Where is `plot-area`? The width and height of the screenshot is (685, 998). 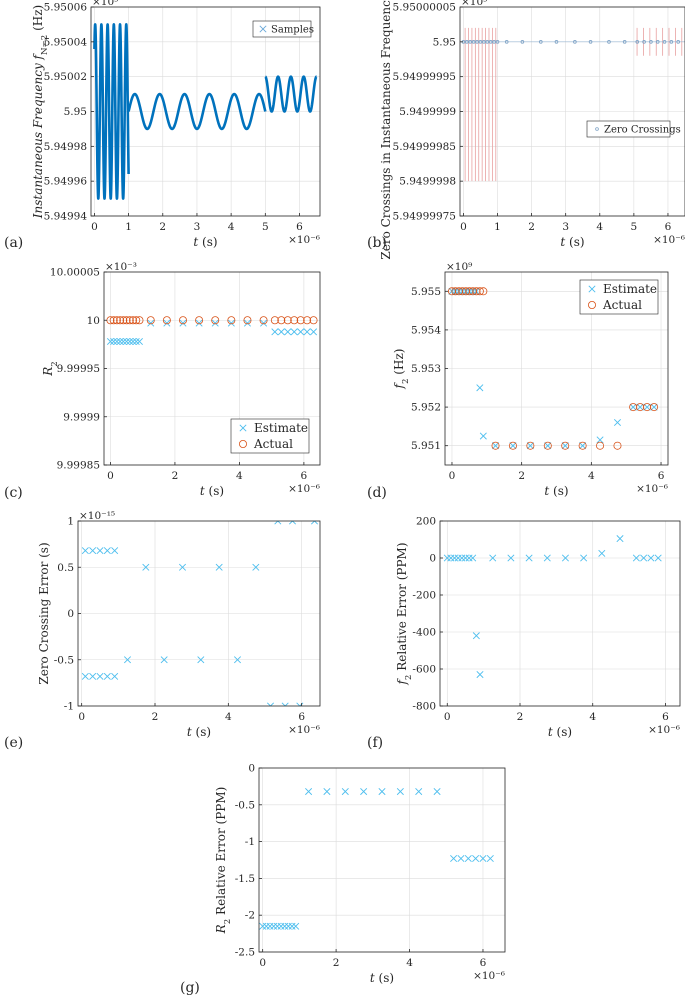
plot-area is located at coordinates (560, 613).